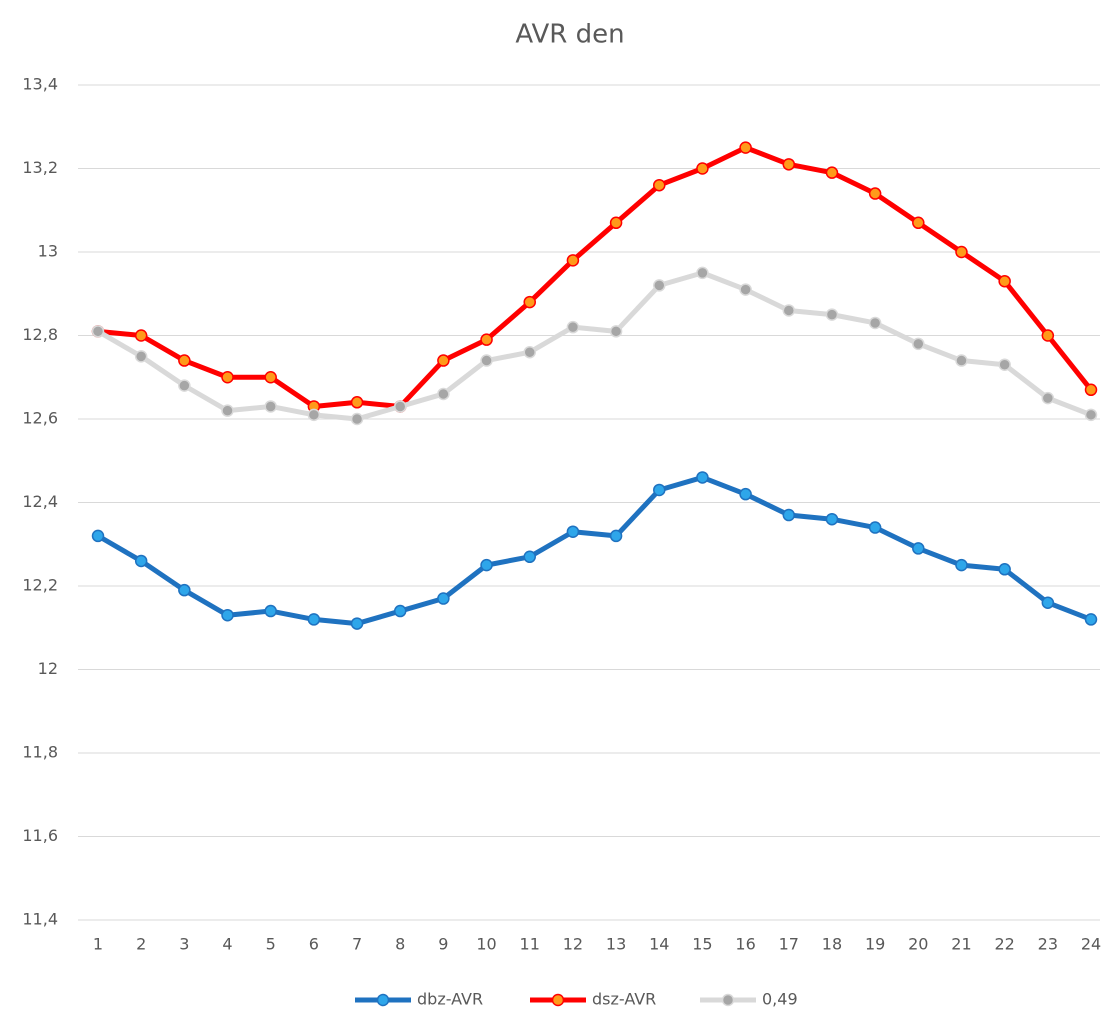 The height and width of the screenshot is (1015, 1102). I want to click on x-tick-label: 5, so click(271, 944).